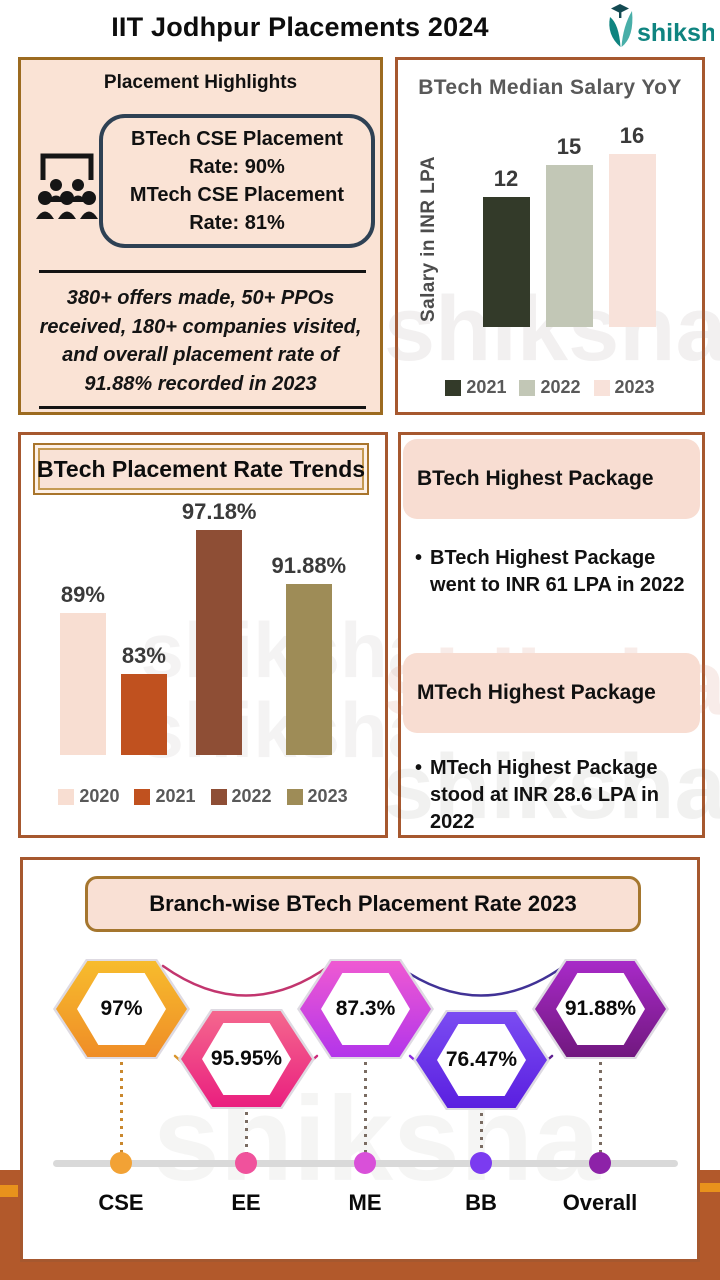 This screenshot has height=1280, width=720. What do you see at coordinates (365, 1163) in the screenshot?
I see `timeline-dot-ME` at bounding box center [365, 1163].